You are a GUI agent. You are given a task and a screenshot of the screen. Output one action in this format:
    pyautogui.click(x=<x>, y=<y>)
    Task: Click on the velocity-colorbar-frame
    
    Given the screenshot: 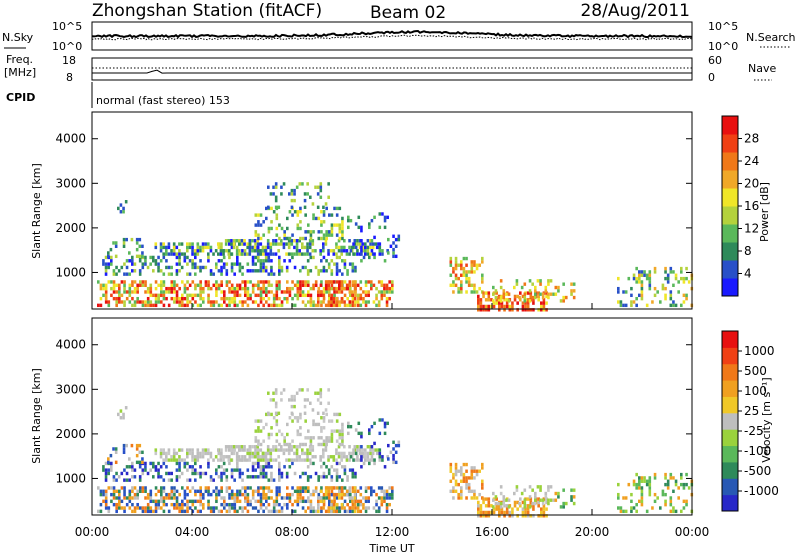 What is the action you would take?
    pyautogui.click(x=730, y=421)
    